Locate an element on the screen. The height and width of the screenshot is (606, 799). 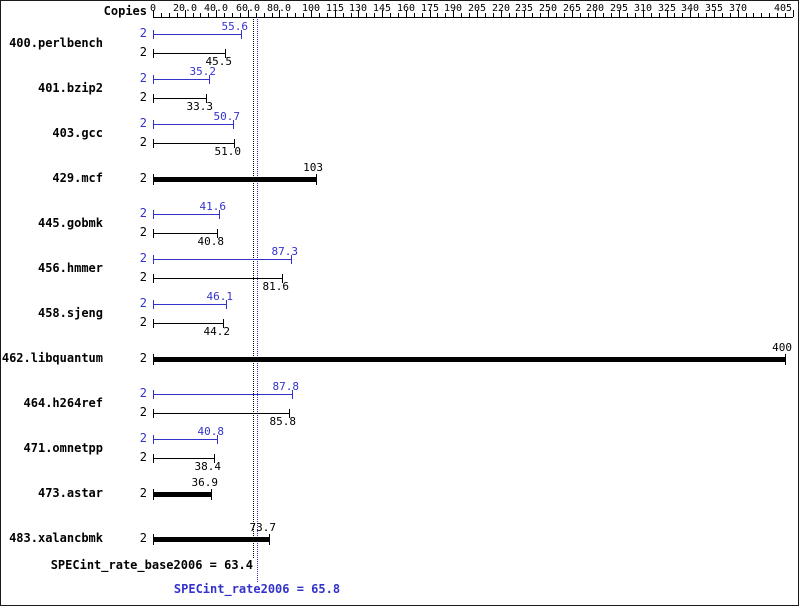
benchmark-label: 429.mcf is located at coordinates (77, 178).